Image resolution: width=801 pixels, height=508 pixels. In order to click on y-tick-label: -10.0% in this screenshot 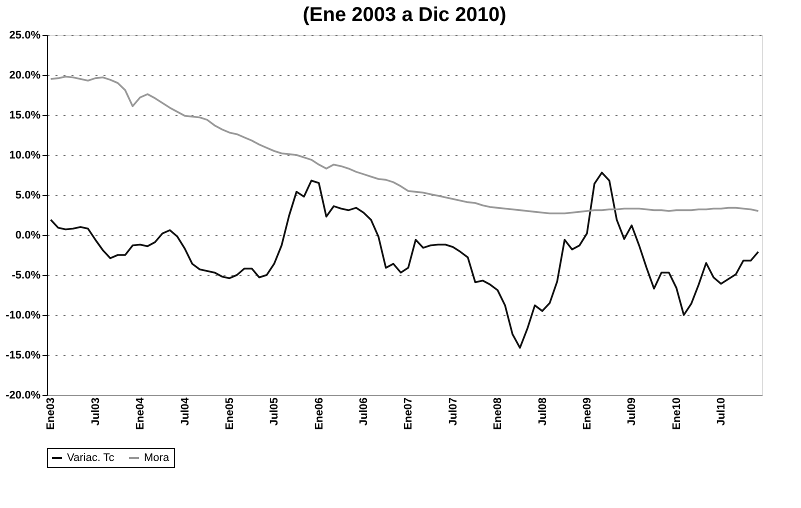, I will do `click(23, 316)`.